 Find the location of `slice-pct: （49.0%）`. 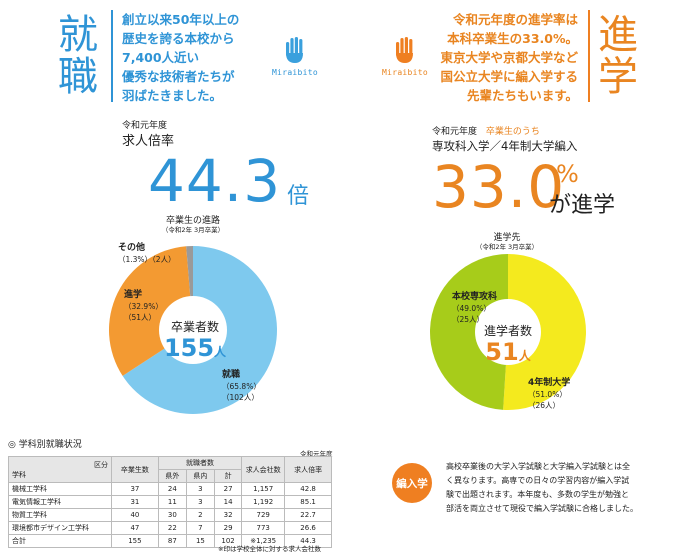

slice-pct: （49.0%） is located at coordinates (471, 308).